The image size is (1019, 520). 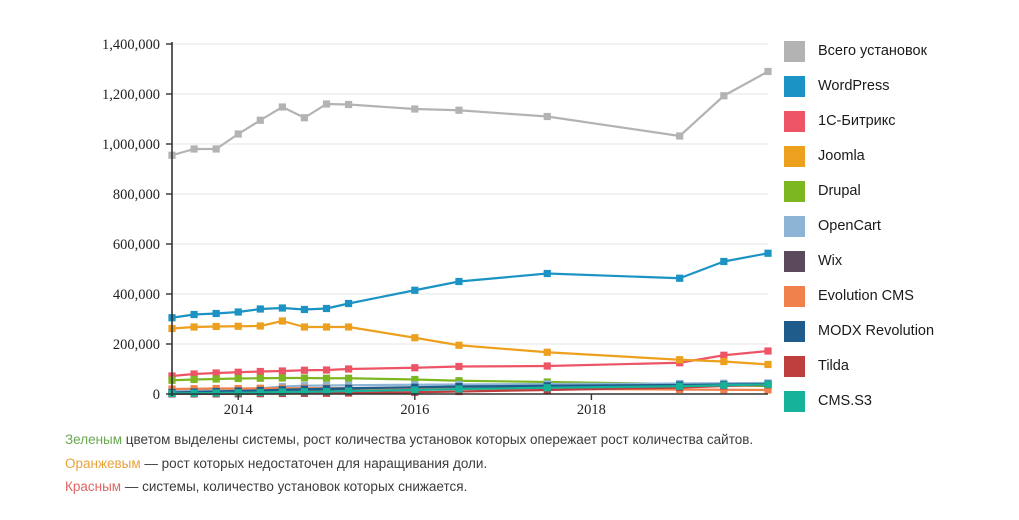 What do you see at coordinates (239, 410) in the screenshot?
I see `x-tick-label: 2014` at bounding box center [239, 410].